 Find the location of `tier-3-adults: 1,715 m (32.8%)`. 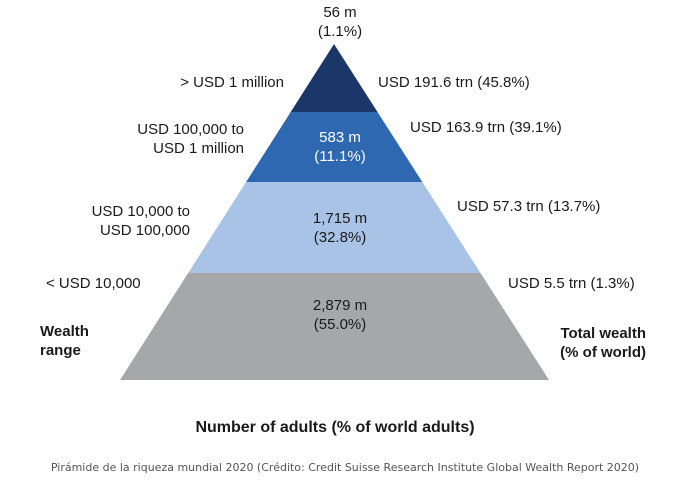

tier-3-adults: 1,715 m (32.8%) is located at coordinates (340, 228).